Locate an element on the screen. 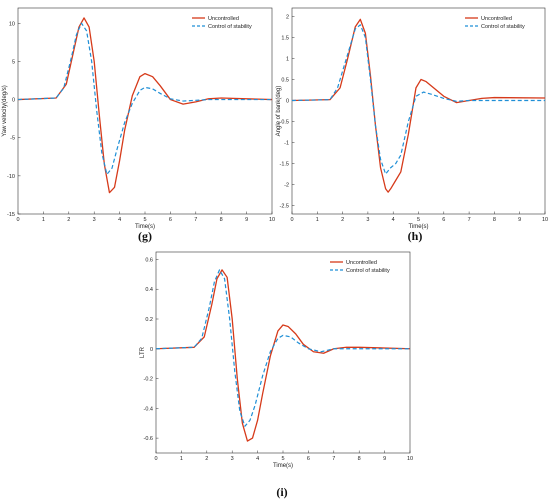 The width and height of the screenshot is (550, 502). y-tick-label: -0.4 is located at coordinates (148, 409).